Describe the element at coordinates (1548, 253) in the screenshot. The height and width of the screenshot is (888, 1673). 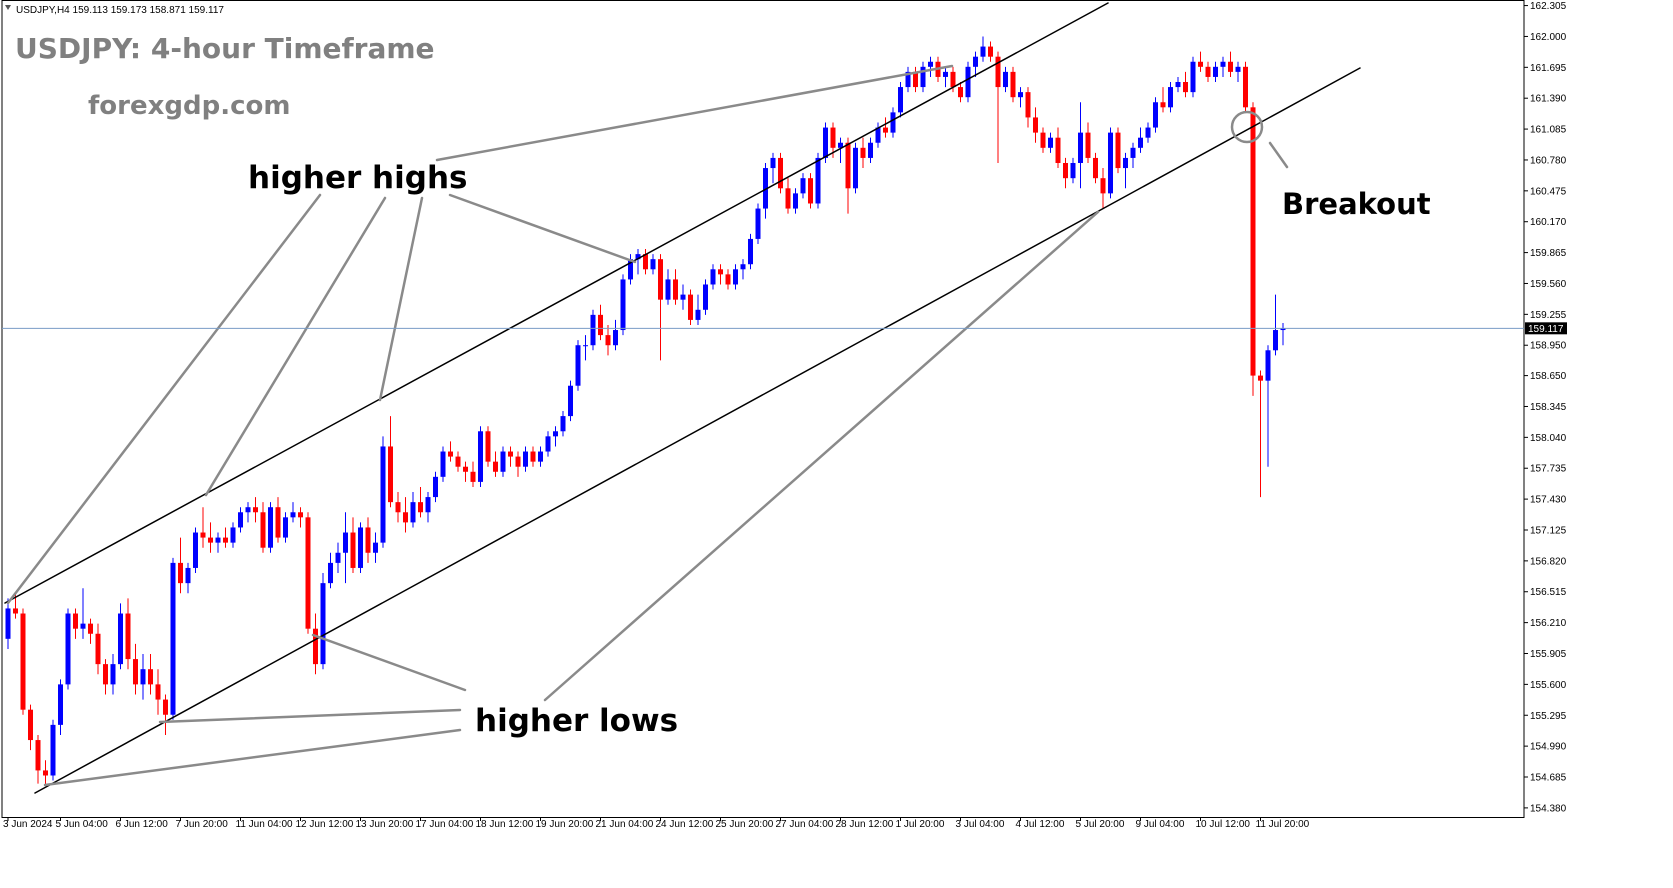
I see `y-tick-label: 159.865` at that location.